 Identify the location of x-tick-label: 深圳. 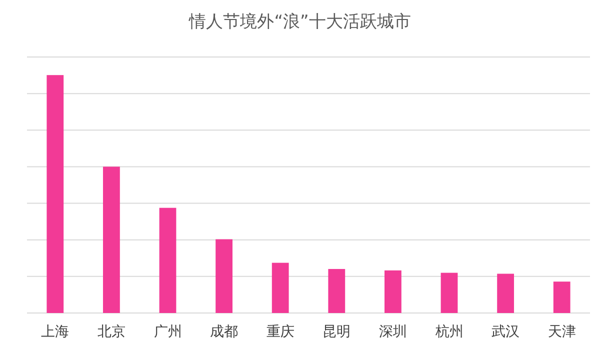
(392, 332).